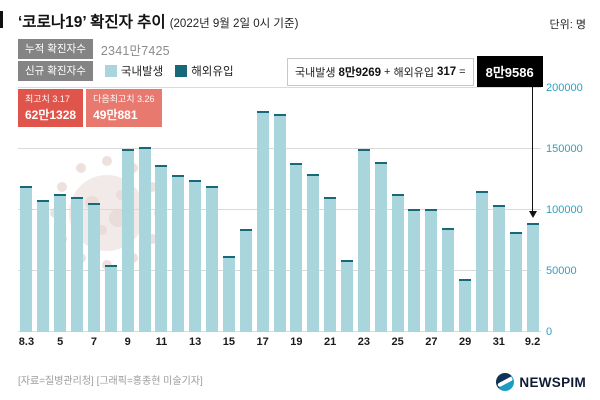 The width and height of the screenshot is (600, 400). I want to click on bar-8.24, so click(380, 247).